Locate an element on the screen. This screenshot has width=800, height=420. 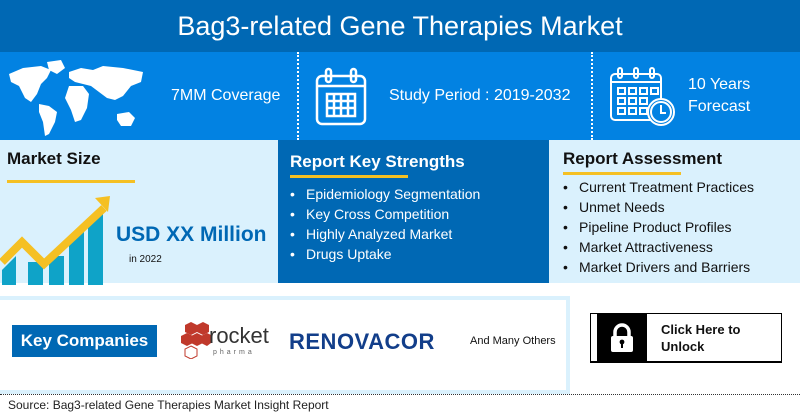
page-title: Bag3-related Gene Therapies Market is located at coordinates (400, 25).